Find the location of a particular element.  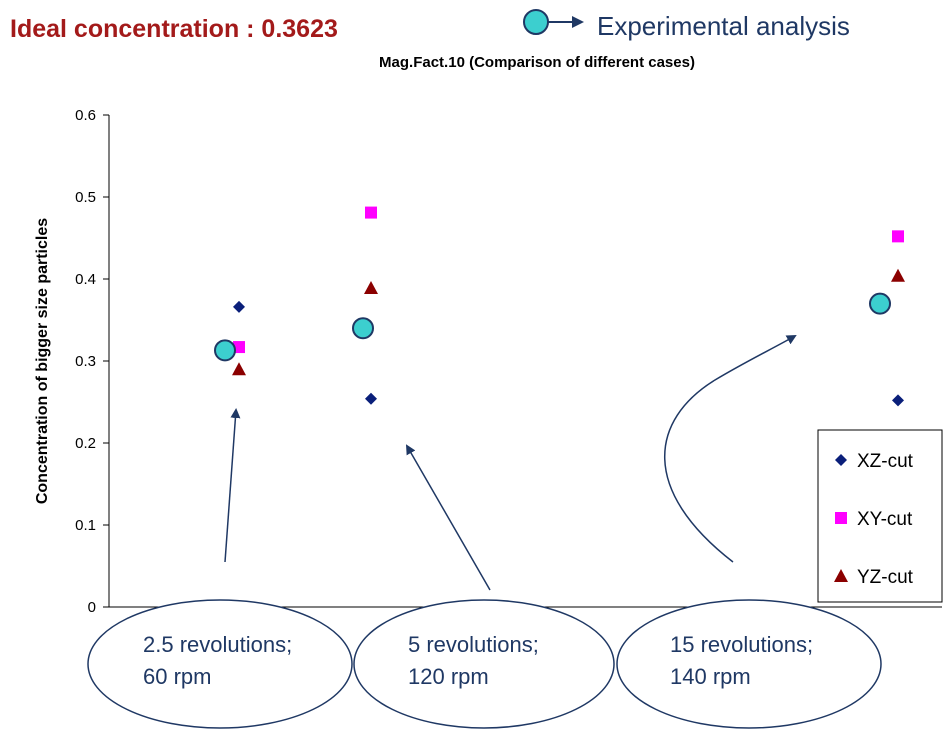

legend: XZ-cut XY-cut YZ-cut is located at coordinates (880, 516).